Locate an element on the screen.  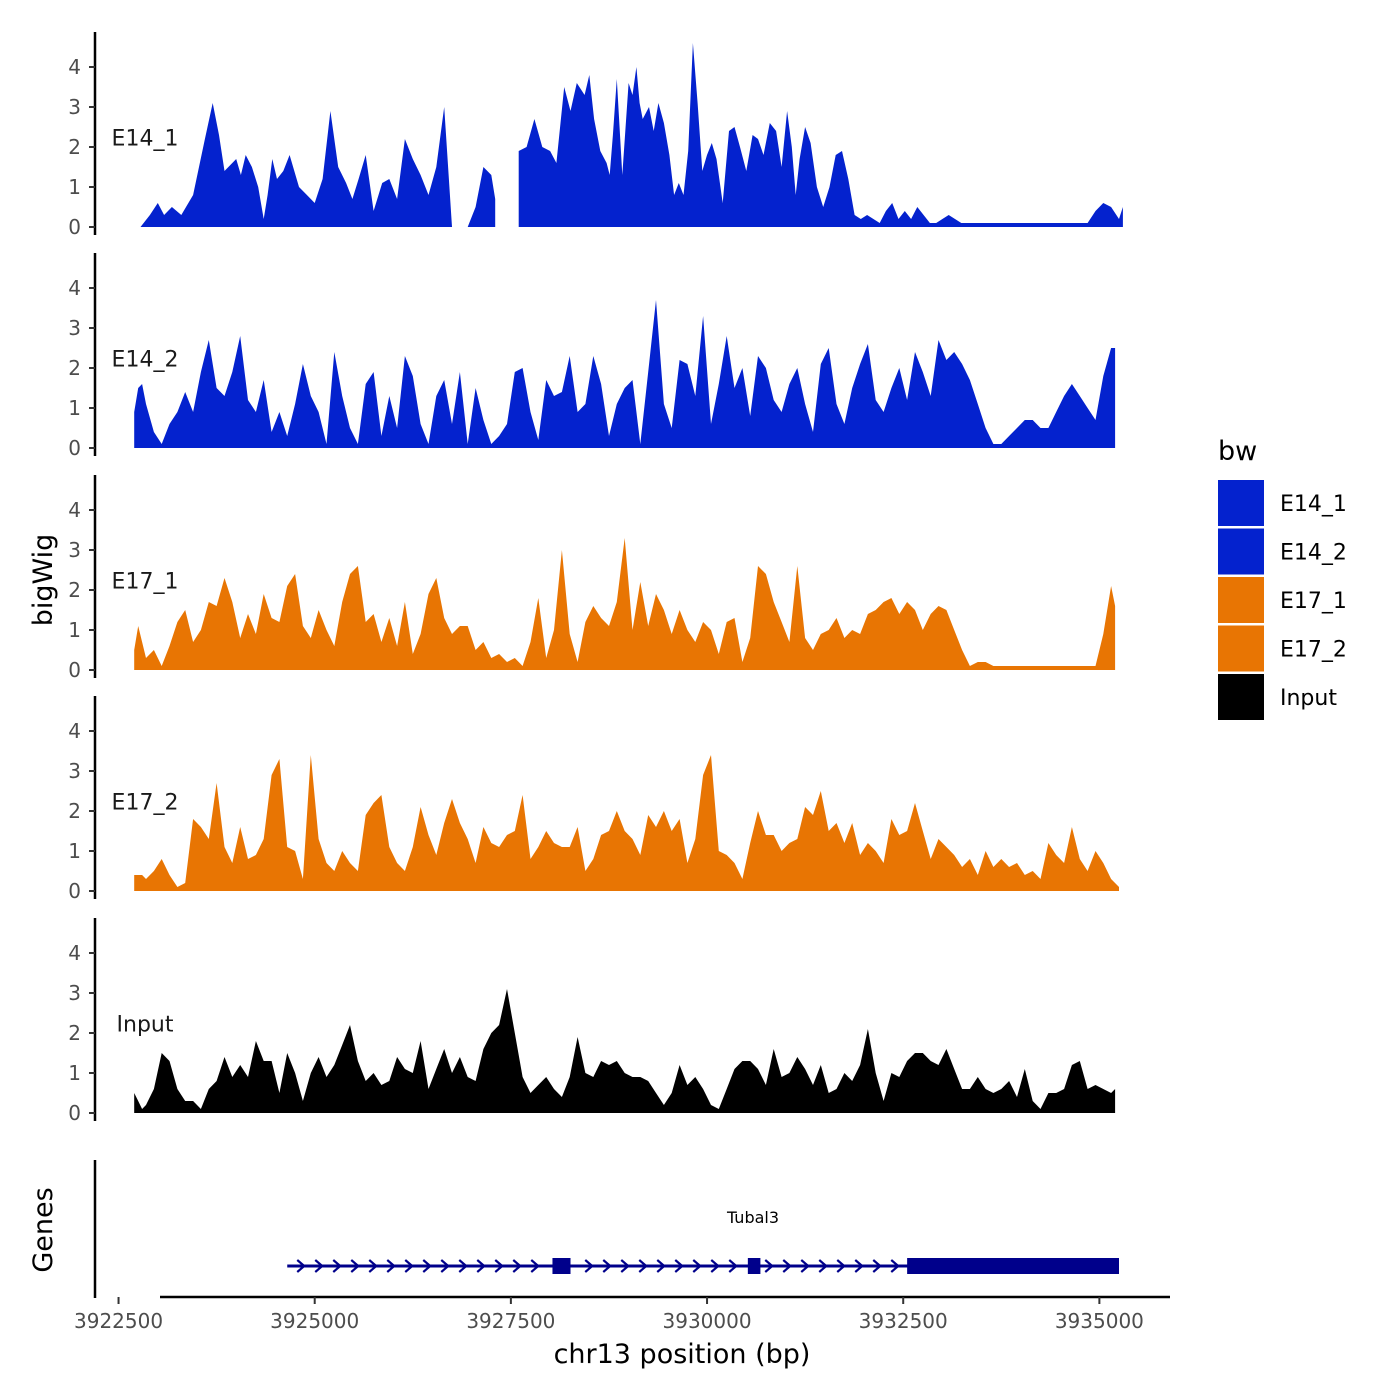
x-axis-title: chr13 position (bp) is located at coordinates (682, 1354).